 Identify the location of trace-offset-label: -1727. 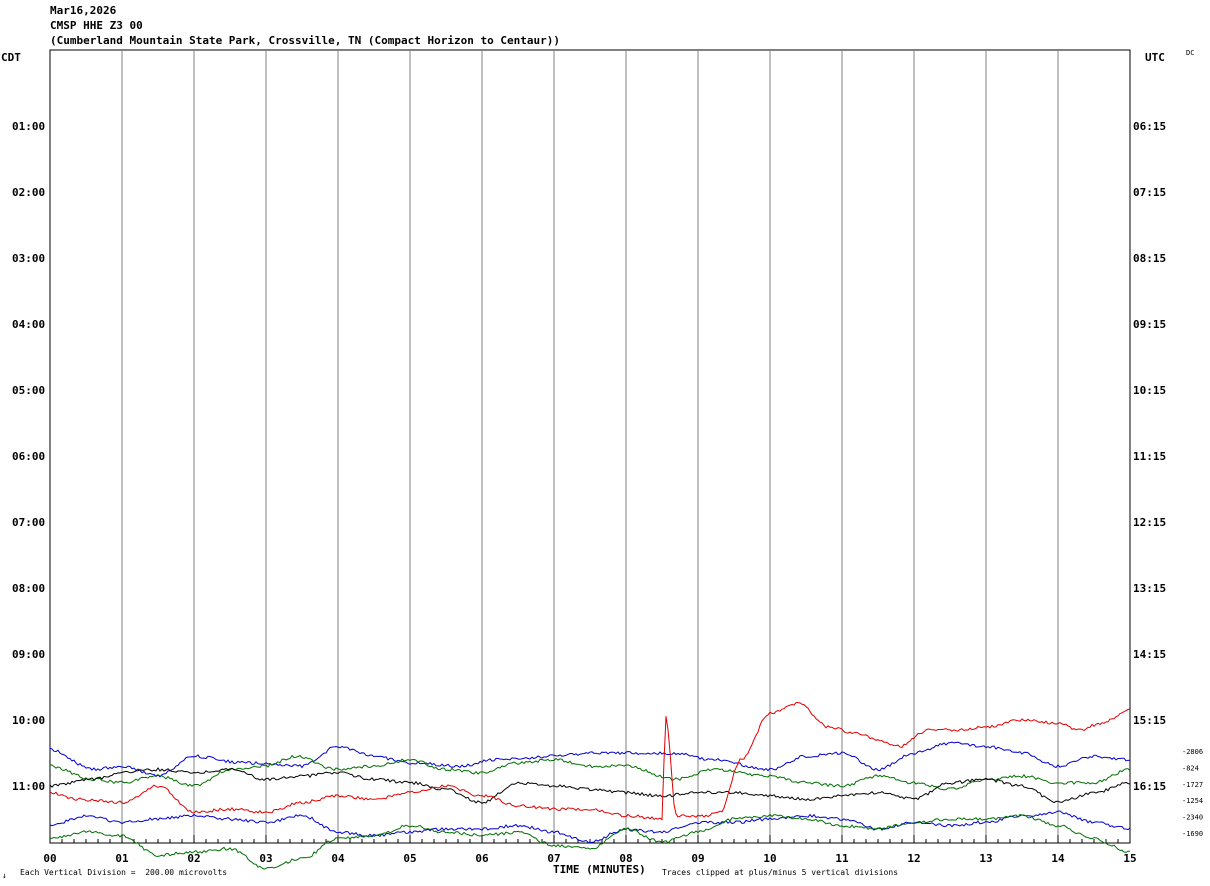
(1192, 785).